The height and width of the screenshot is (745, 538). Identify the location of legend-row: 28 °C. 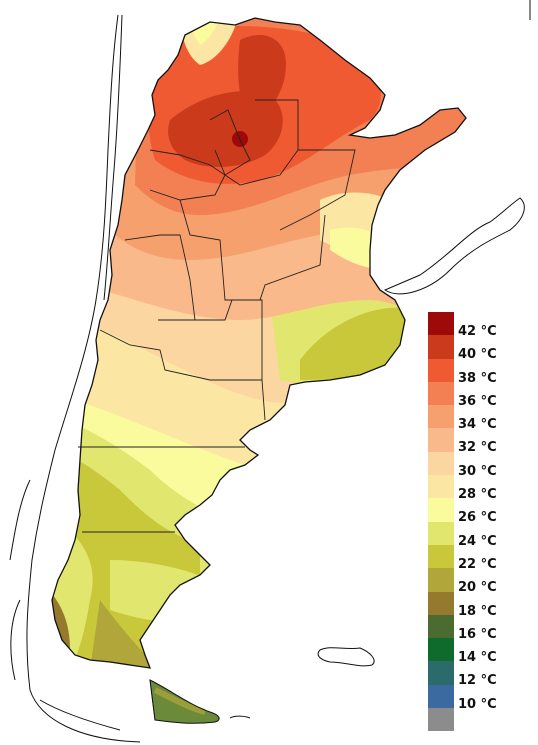
(478, 488).